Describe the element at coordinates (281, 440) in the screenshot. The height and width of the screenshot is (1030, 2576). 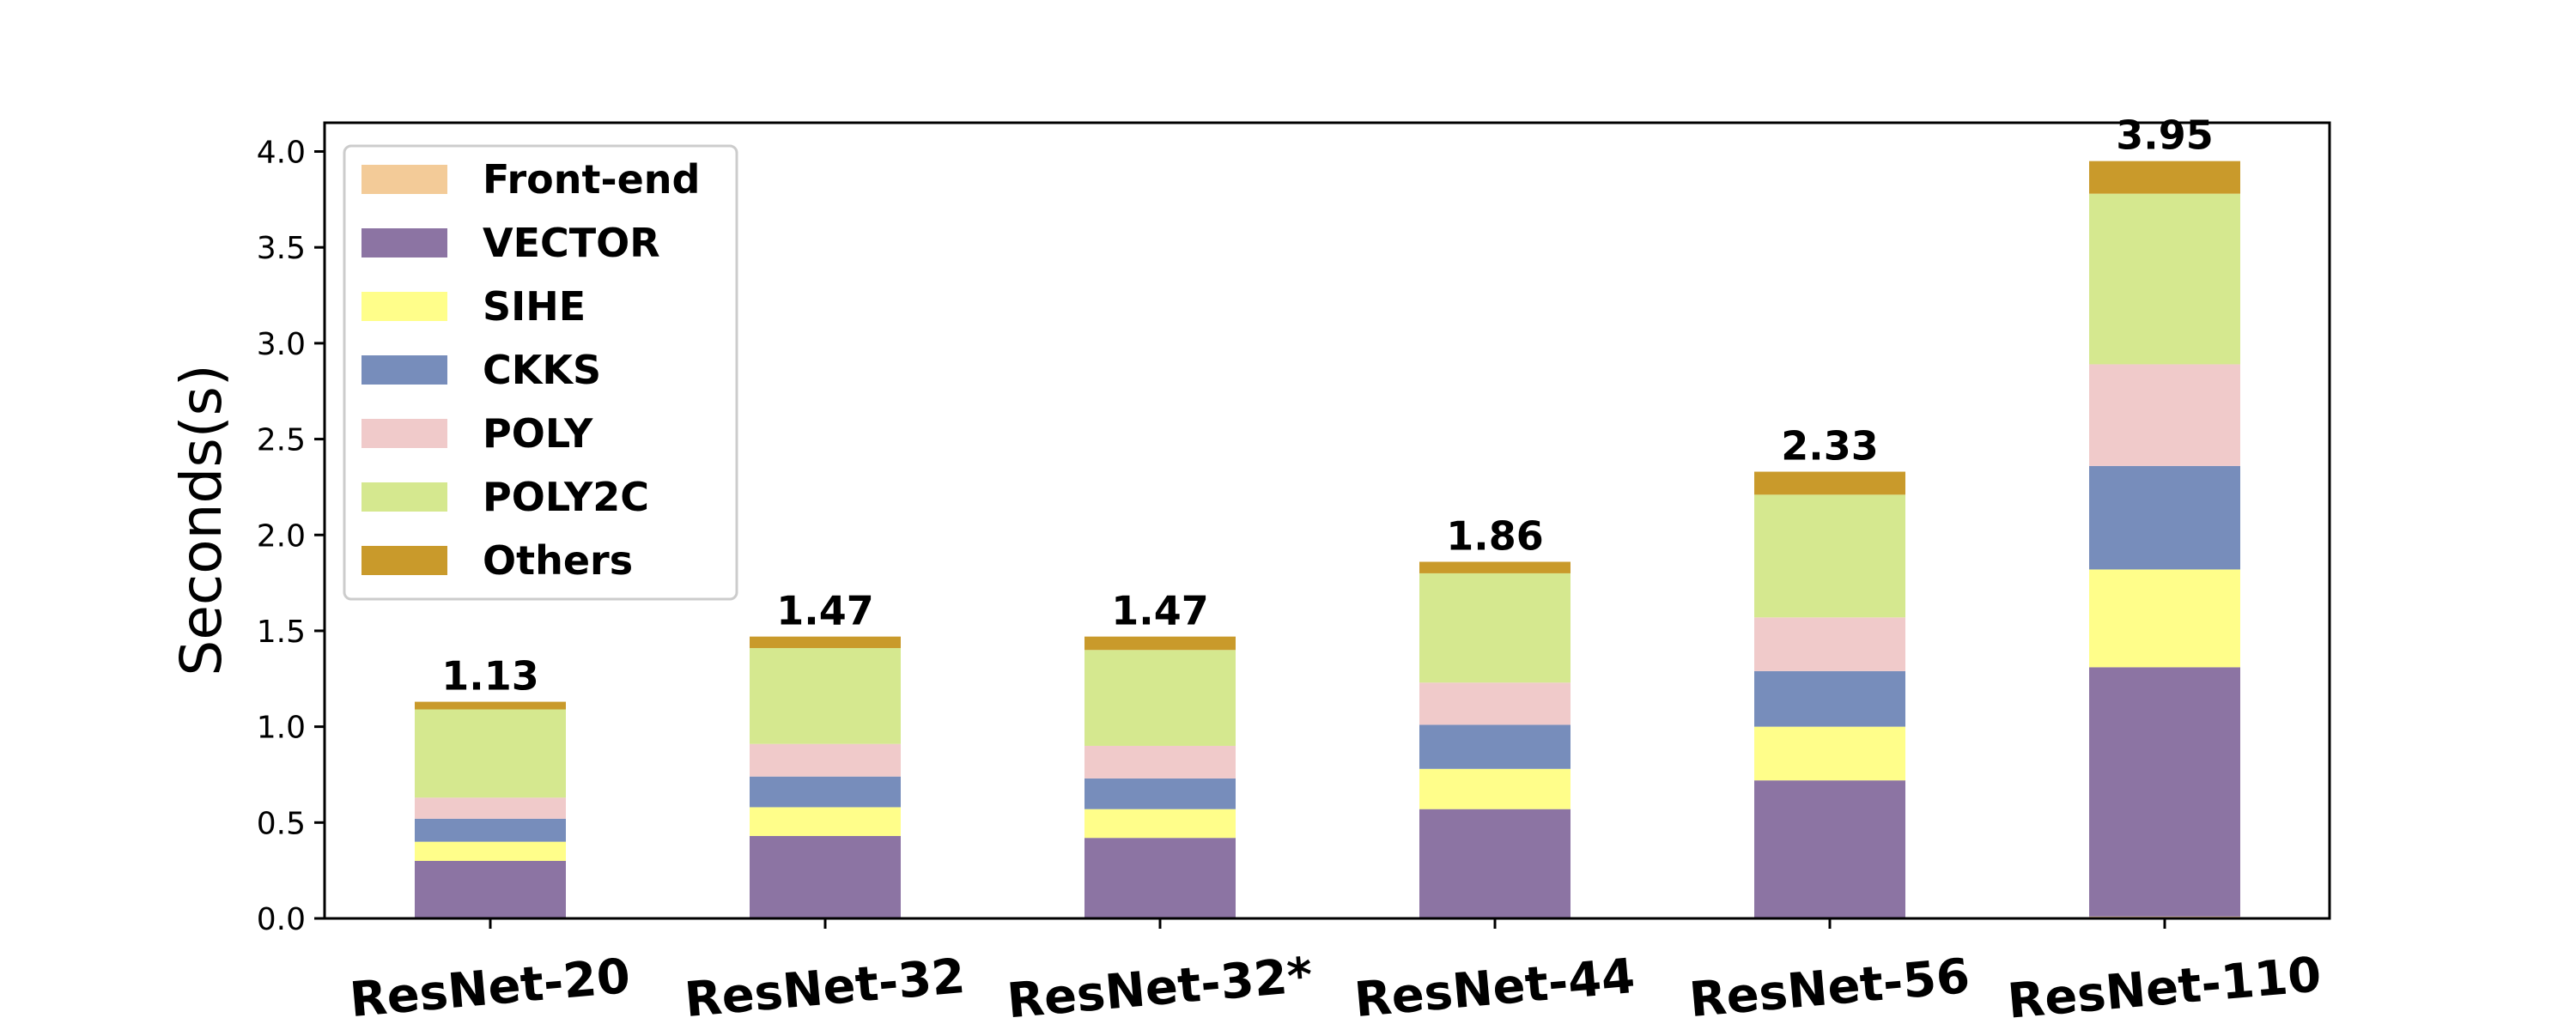
I see `y-tick-label: 2.5` at that location.